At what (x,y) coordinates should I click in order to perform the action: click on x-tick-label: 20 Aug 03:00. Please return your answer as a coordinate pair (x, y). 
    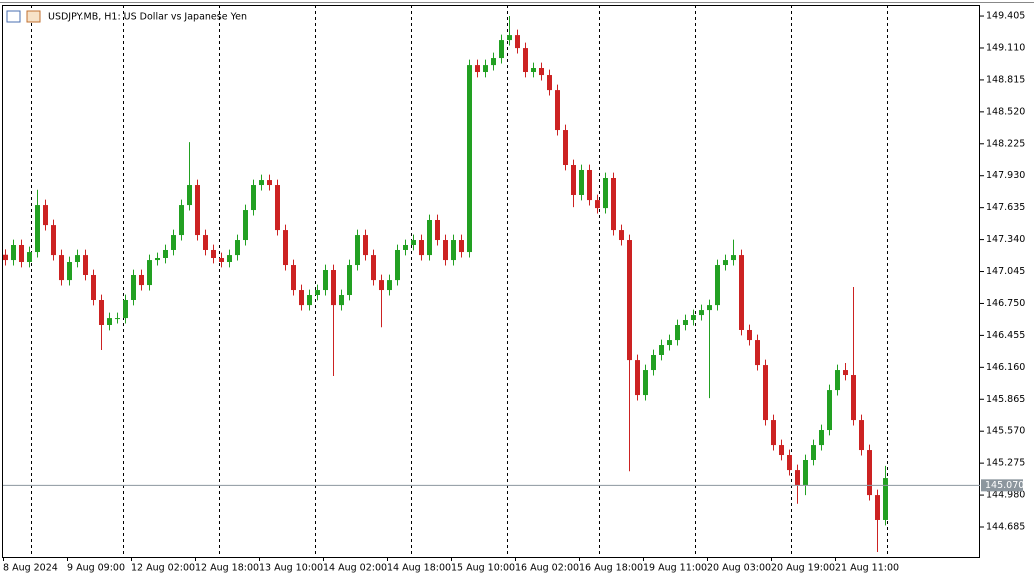
    Looking at the image, I should click on (739, 568).